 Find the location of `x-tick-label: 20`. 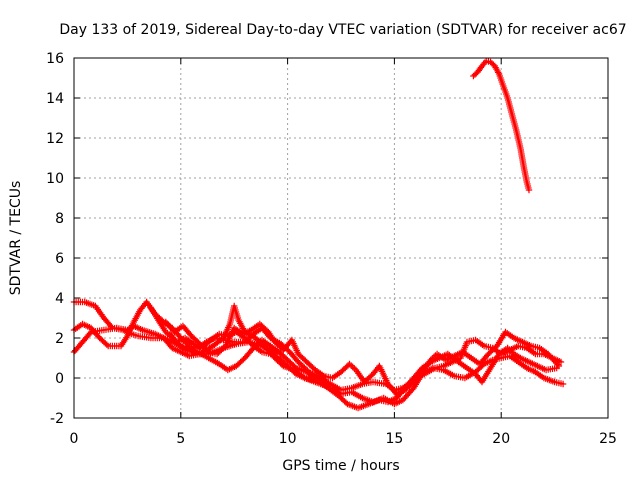

x-tick-label: 20 is located at coordinates (501, 439).